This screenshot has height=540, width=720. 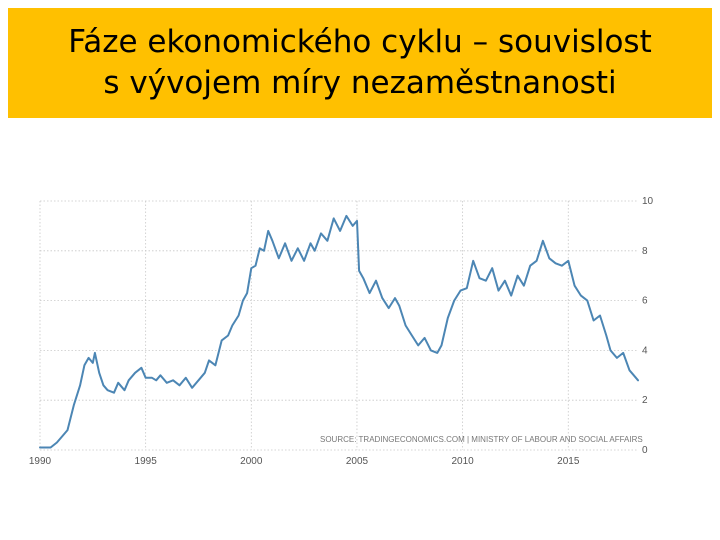 I want to click on x-tick-label-2015: 2015, so click(x=568, y=461).